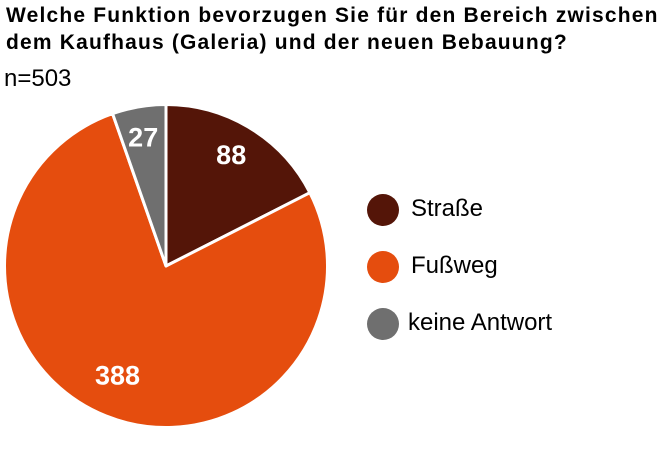  I want to click on svg-text: 27, so click(143, 138).